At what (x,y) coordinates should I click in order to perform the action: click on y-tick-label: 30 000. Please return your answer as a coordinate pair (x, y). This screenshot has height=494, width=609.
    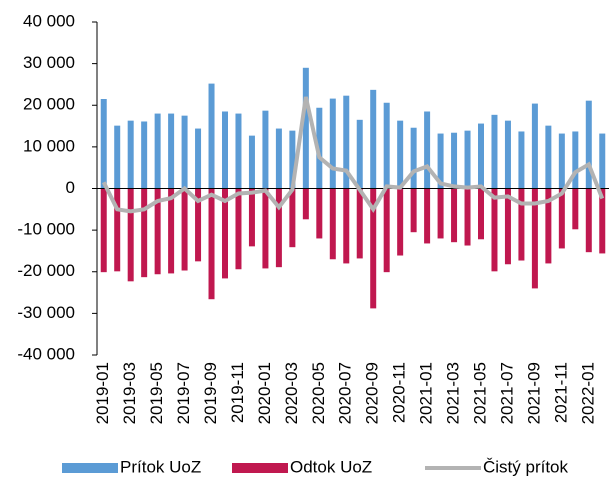
    Looking at the image, I should click on (49, 62).